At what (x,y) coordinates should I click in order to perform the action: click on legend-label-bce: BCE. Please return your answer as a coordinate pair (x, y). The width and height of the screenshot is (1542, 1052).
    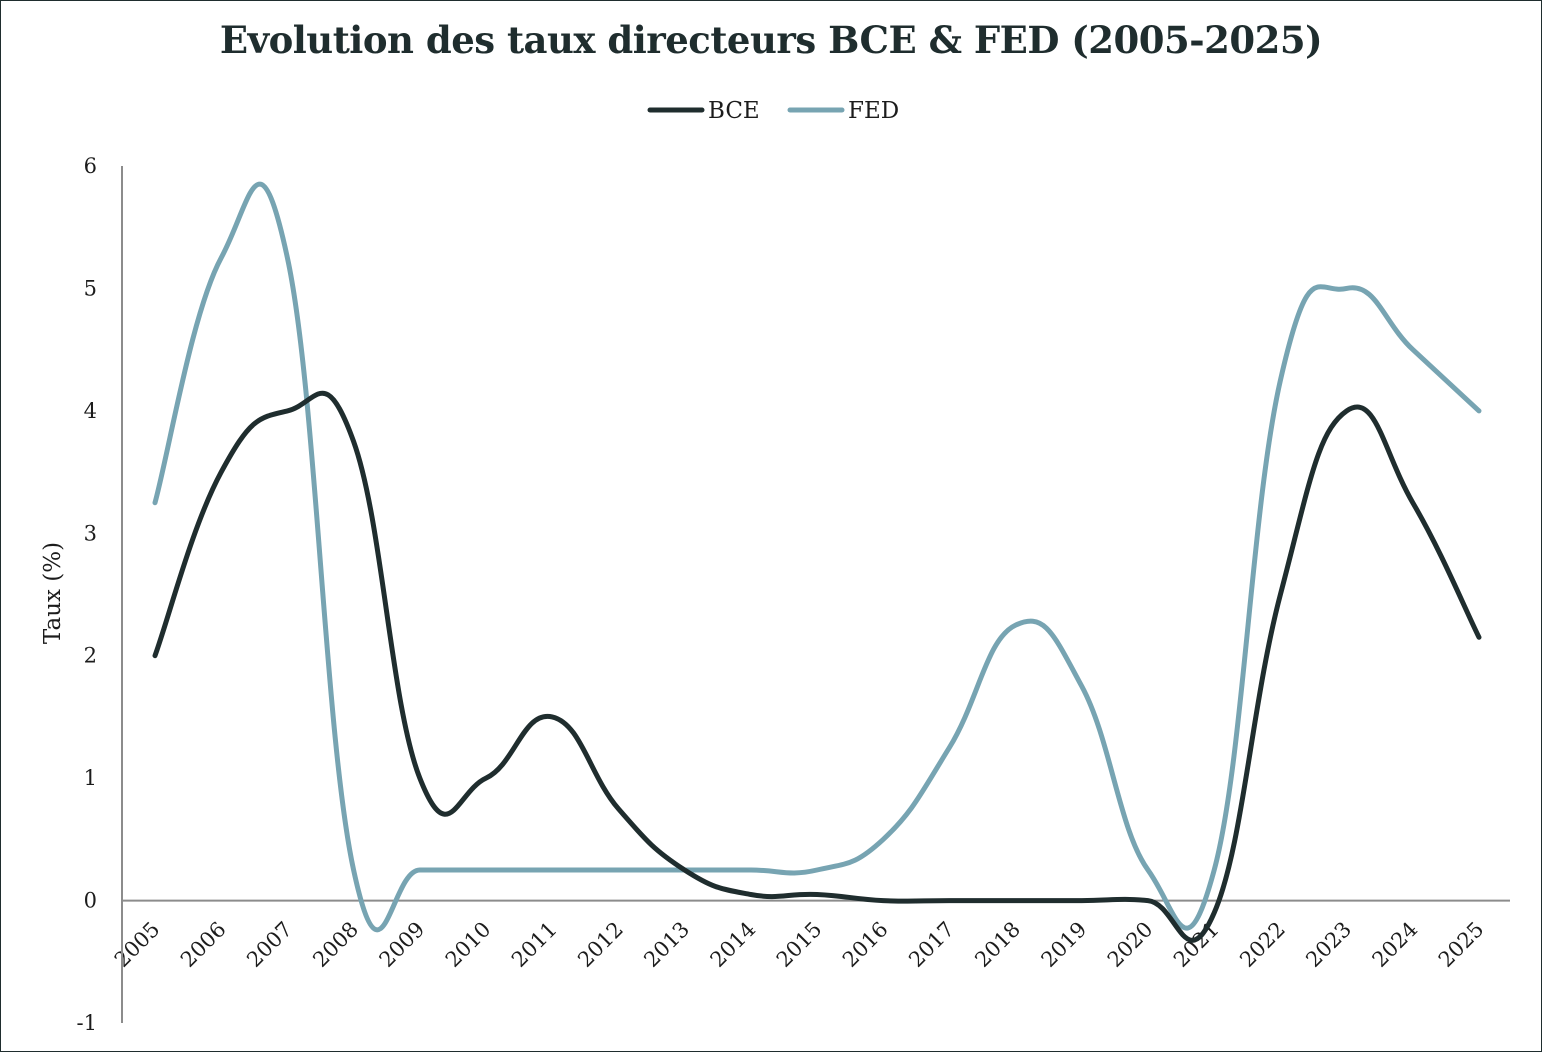
    Looking at the image, I should click on (734, 111).